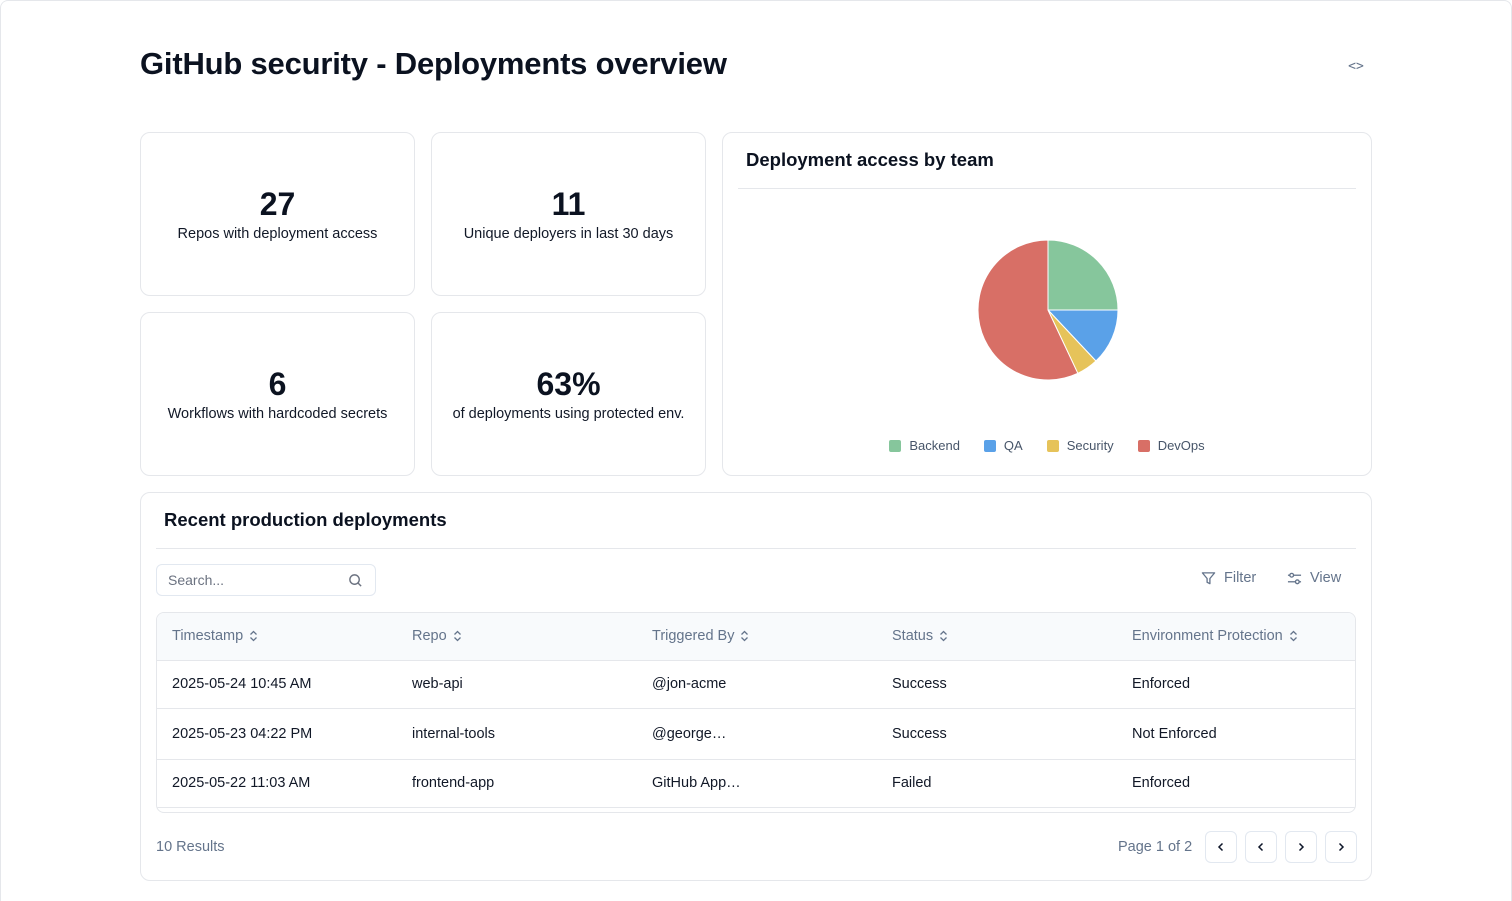 The height and width of the screenshot is (901, 1512). What do you see at coordinates (1294, 578) in the screenshot?
I see `sliders-icon` at bounding box center [1294, 578].